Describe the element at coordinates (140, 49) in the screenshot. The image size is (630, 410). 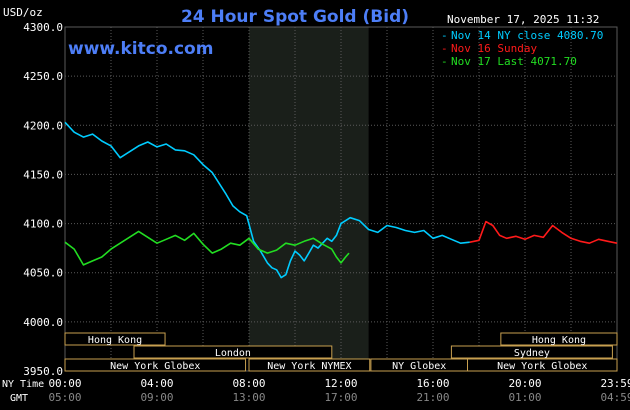
I see `watermark-text: www.kitco.com` at that location.